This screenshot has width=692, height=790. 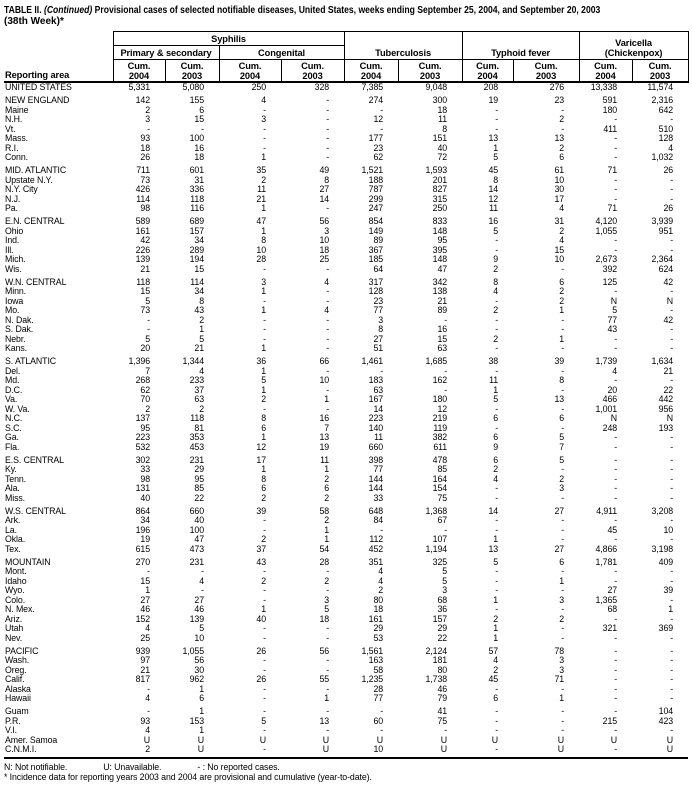 What do you see at coordinates (376, 189) in the screenshot?
I see `value-cell: 787` at bounding box center [376, 189].